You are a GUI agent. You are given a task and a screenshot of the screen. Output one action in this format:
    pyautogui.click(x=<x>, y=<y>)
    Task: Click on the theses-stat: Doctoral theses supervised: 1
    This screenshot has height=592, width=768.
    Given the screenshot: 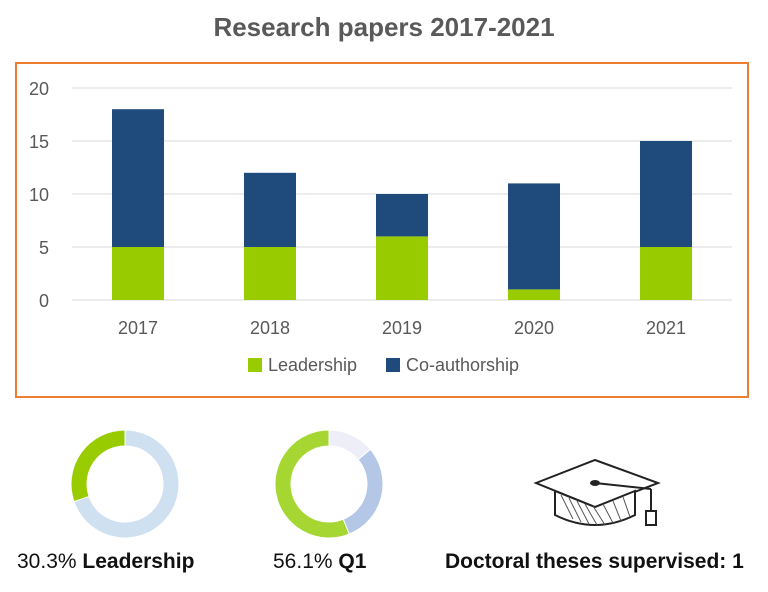 What is the action you would take?
    pyautogui.click(x=594, y=562)
    